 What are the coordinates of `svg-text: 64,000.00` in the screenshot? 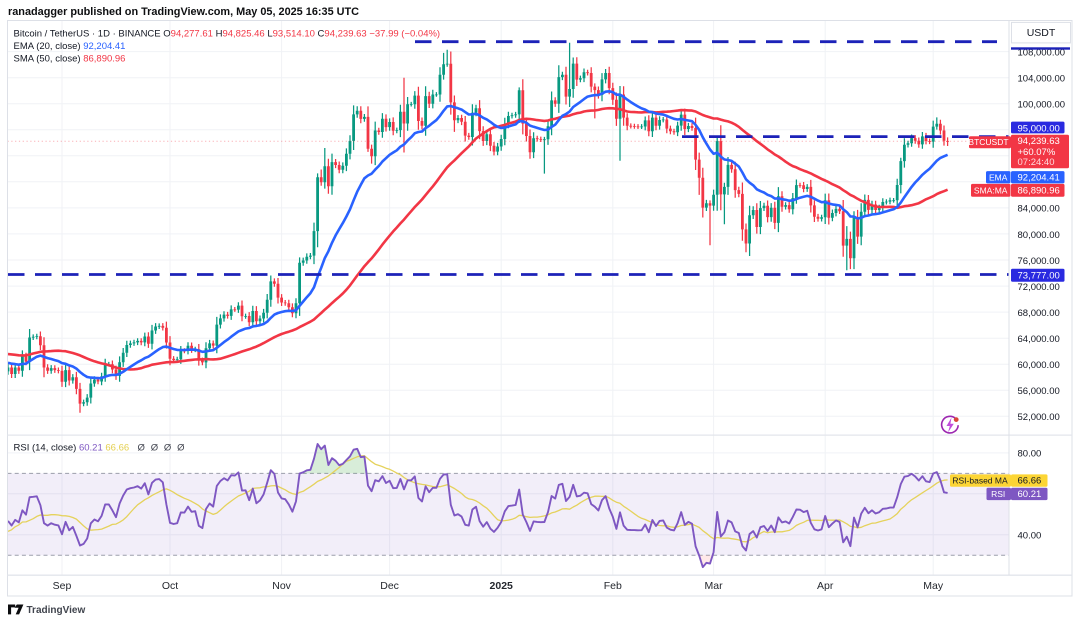 It's located at (1039, 339).